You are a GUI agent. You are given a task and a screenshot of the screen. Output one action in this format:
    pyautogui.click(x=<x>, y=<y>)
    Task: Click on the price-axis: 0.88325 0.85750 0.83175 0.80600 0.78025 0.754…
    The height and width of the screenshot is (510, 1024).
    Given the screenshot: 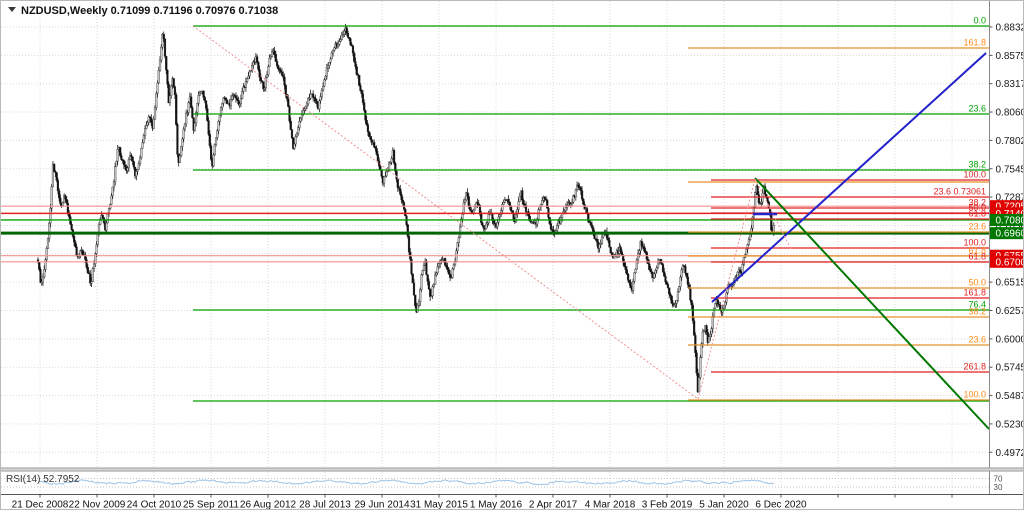 What is the action you would take?
    pyautogui.click(x=1006, y=255)
    